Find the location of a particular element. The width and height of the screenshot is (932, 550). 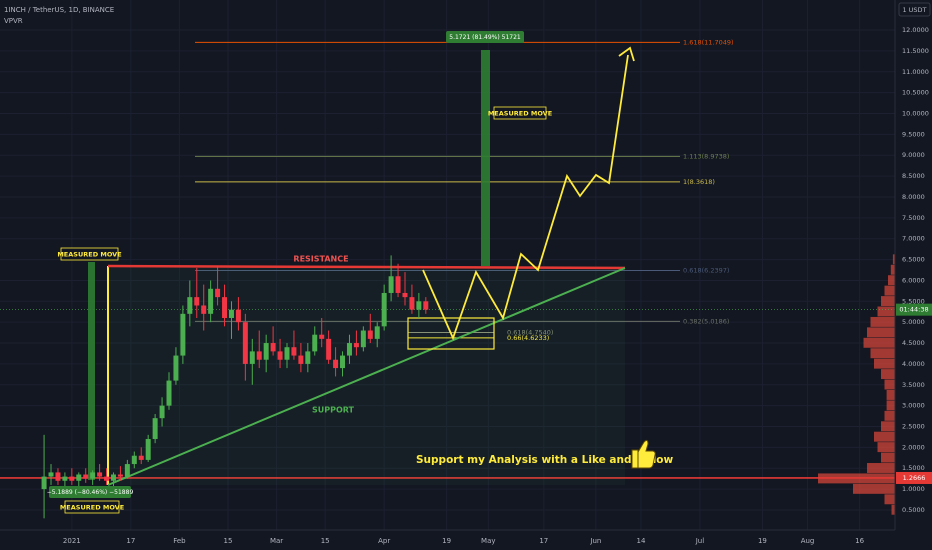

y-tick-label: 9.0000 is located at coordinates (913, 155).